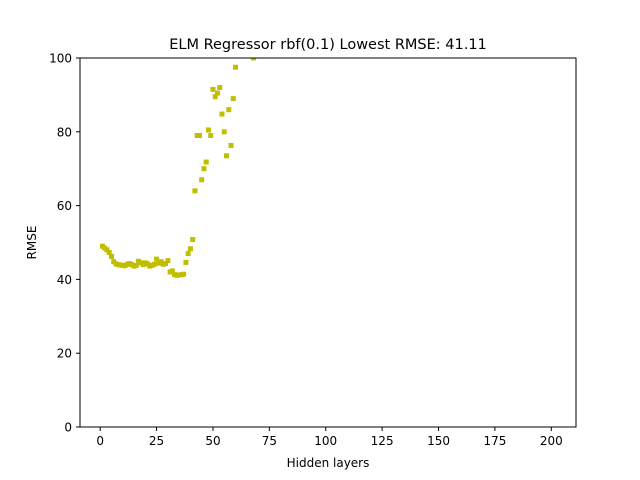  Describe the element at coordinates (32, 243) in the screenshot. I see `y-axis-label: RMSE` at that location.